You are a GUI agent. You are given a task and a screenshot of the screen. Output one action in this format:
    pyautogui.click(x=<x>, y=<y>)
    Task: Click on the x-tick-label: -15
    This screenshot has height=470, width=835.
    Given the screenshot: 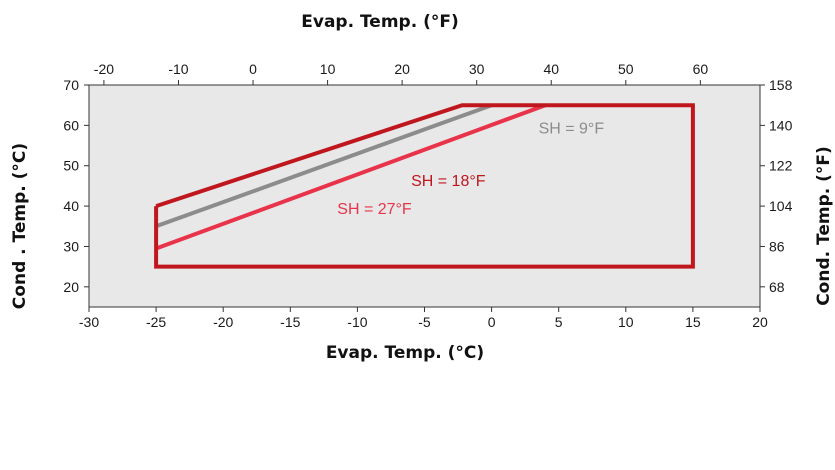 What is the action you would take?
    pyautogui.click(x=290, y=322)
    